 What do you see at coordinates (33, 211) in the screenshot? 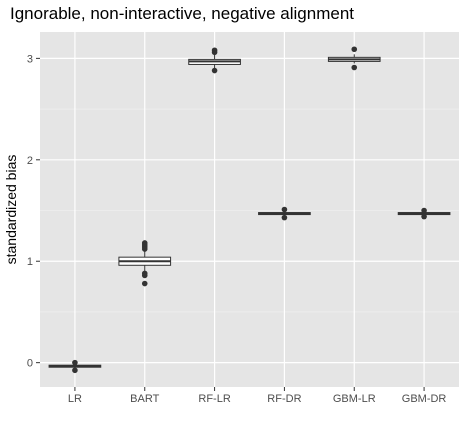
I see `y-axis-ticks: 0 1 2 3` at bounding box center [33, 211].